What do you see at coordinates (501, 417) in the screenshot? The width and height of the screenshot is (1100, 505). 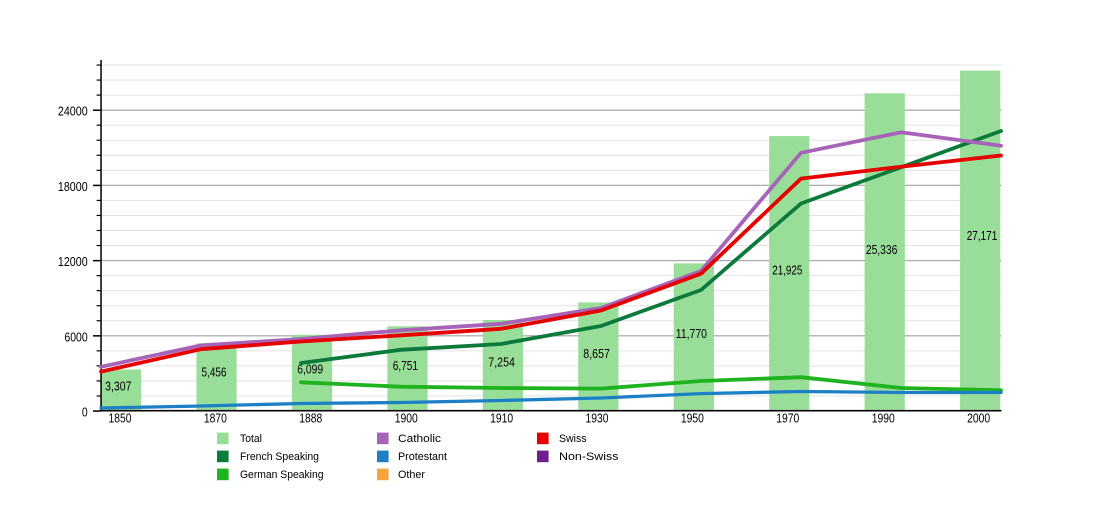 I see `svg-text: 1910` at bounding box center [501, 417].